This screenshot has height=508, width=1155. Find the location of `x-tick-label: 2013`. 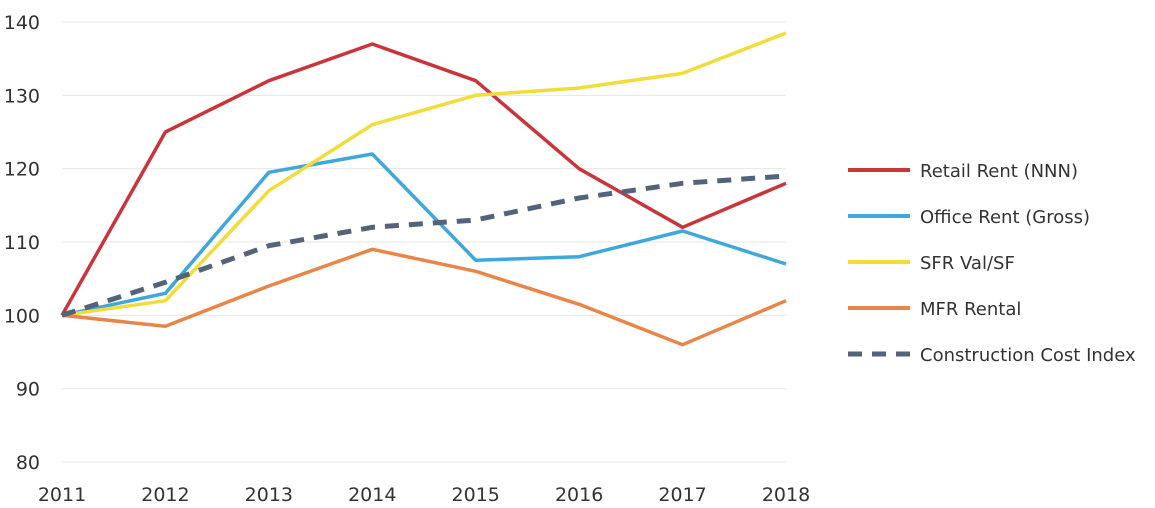

x-tick-label: 2013 is located at coordinates (269, 495).